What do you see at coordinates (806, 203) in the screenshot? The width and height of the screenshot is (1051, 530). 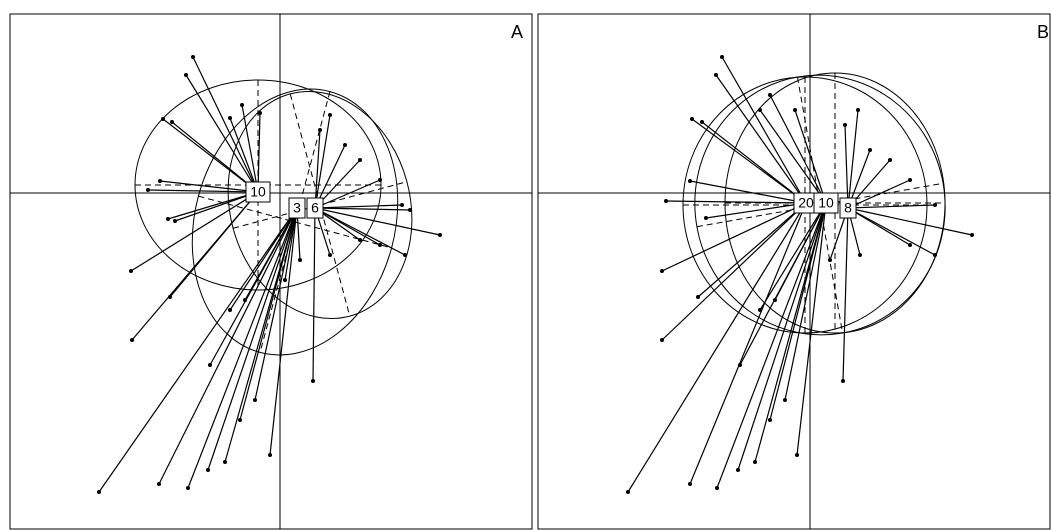 I see `class-label: 20` at bounding box center [806, 203].